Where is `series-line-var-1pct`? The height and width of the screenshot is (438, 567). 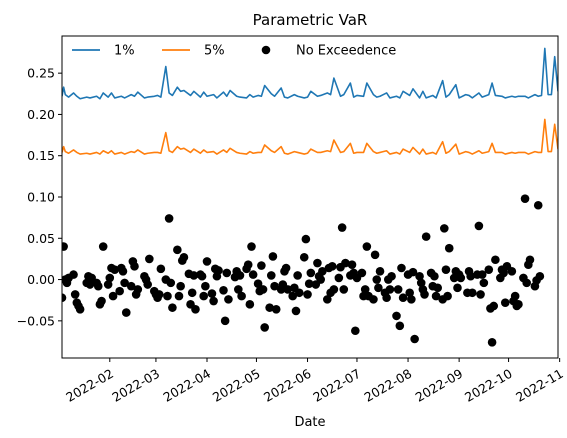 series-line-var-1pct is located at coordinates (310, 73).